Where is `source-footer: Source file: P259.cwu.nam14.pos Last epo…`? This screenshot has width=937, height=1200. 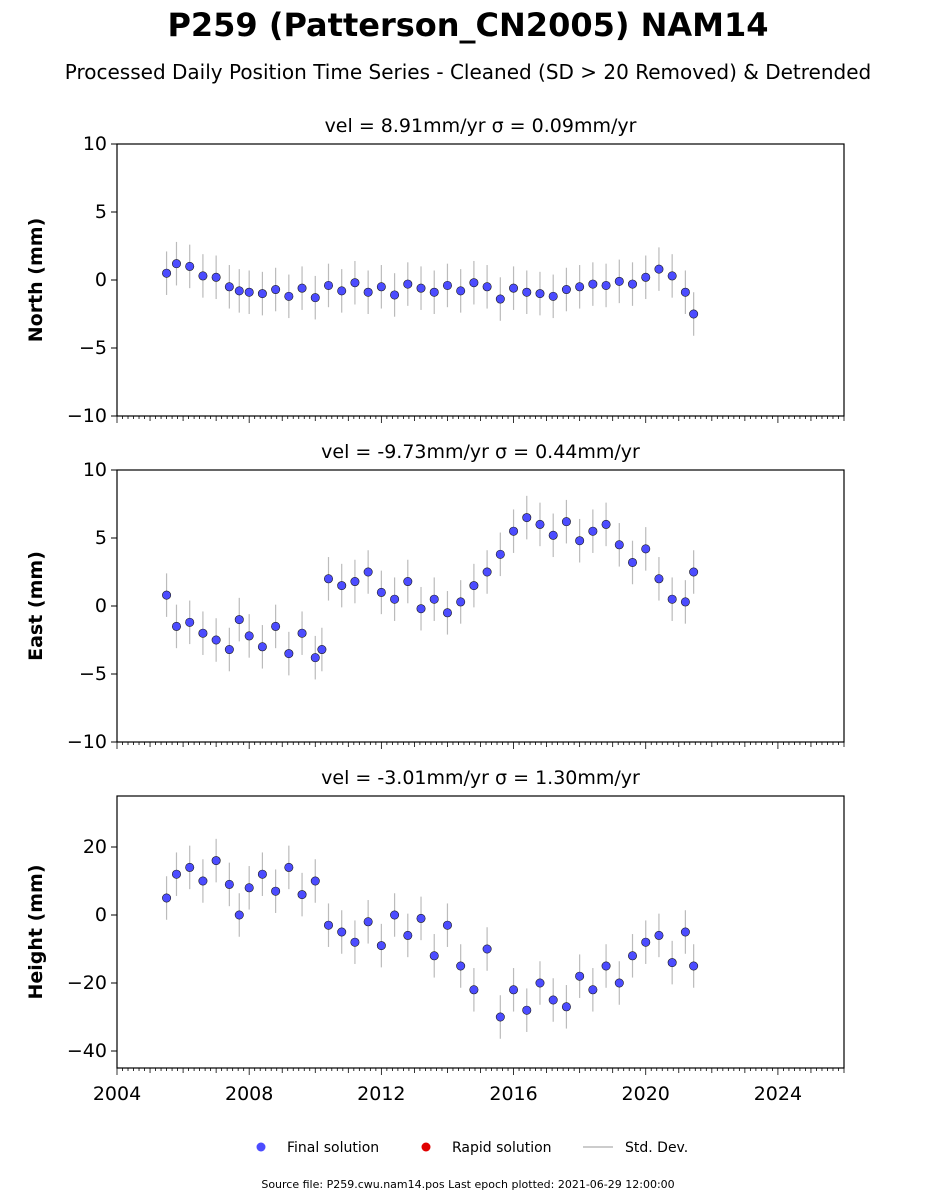 source-footer: Source file: P259.cwu.nam14.pos Last epo… is located at coordinates (467, 1184).